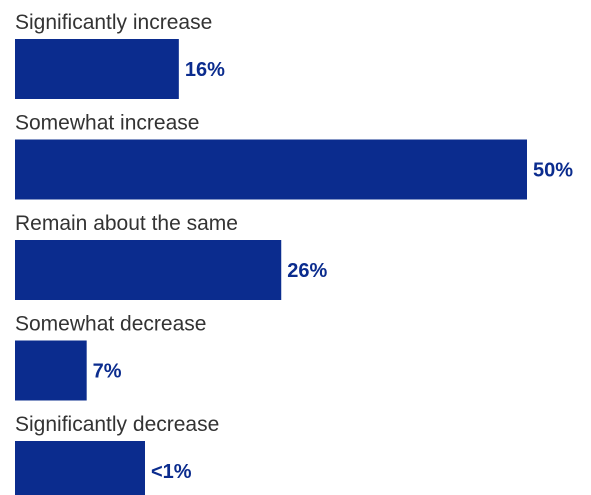 This screenshot has height=495, width=591. Describe the element at coordinates (113, 22) in the screenshot. I see `category-label: Significantly increase` at that location.